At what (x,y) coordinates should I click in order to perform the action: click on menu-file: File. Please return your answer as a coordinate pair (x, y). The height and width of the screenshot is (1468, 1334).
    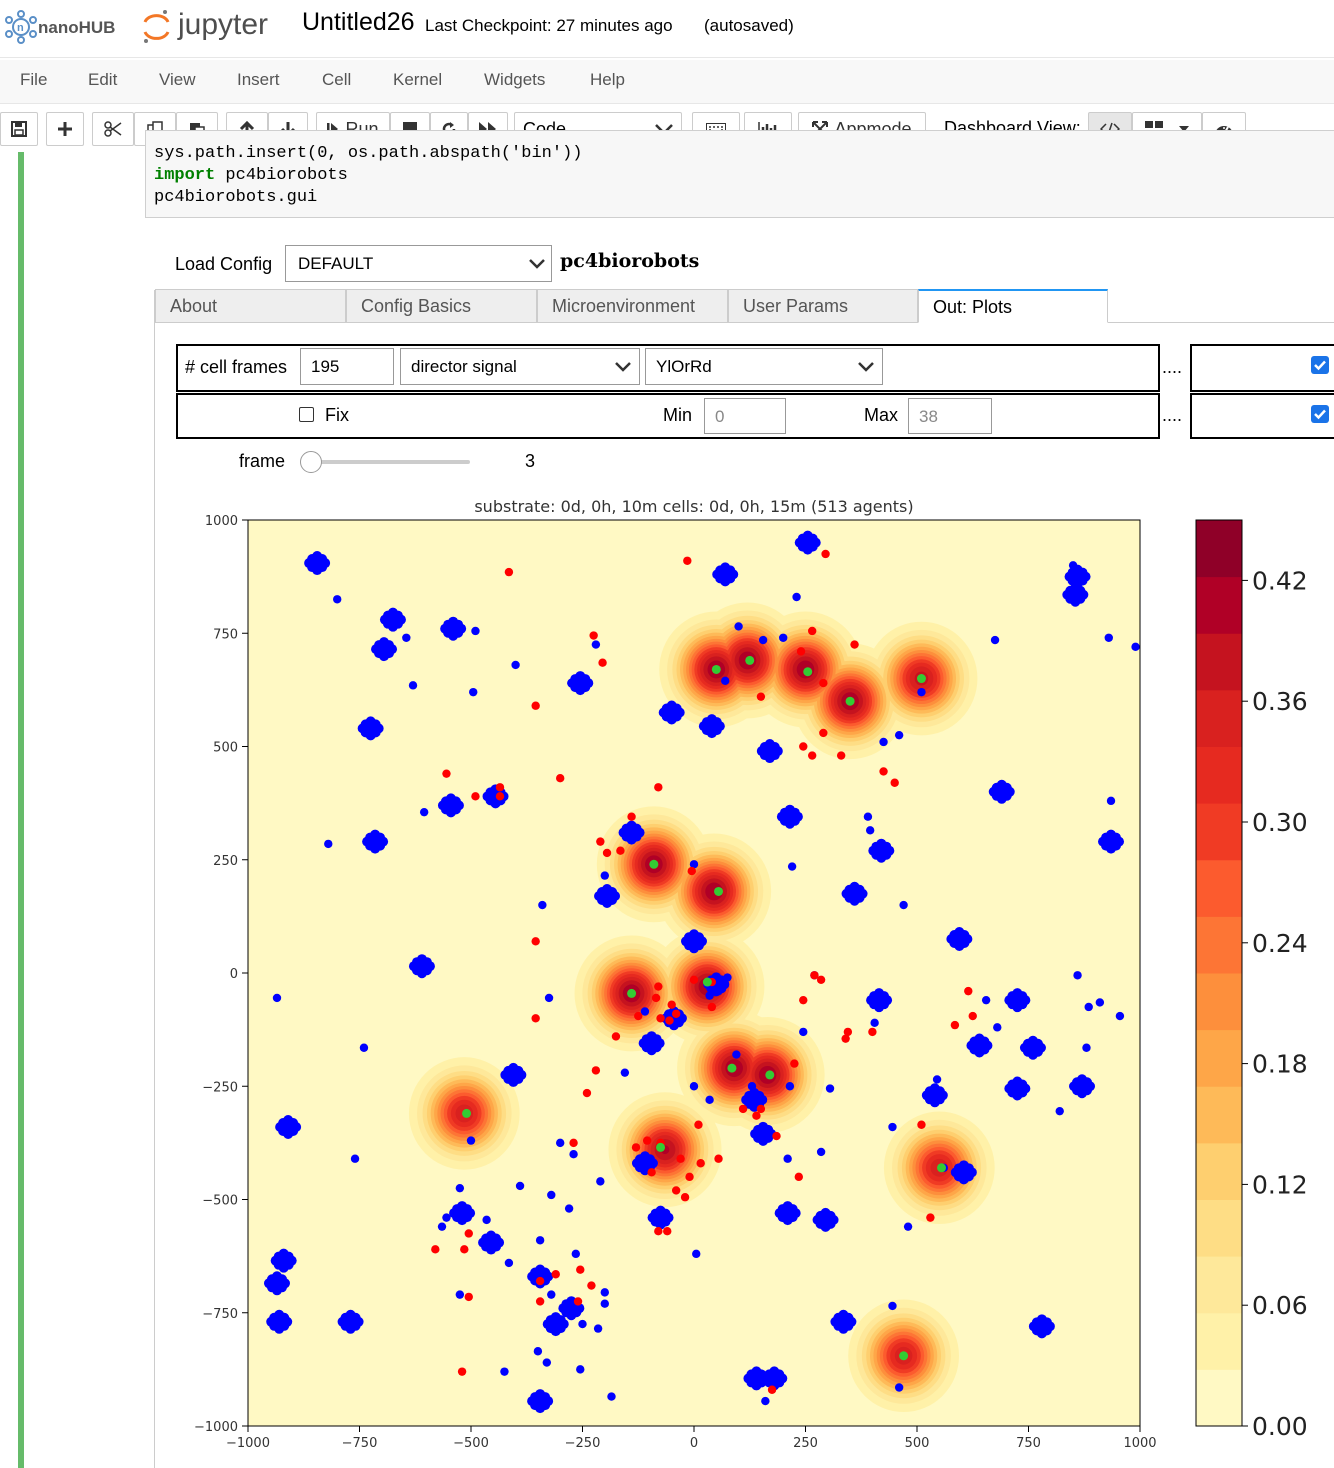
    Looking at the image, I should click on (34, 79).